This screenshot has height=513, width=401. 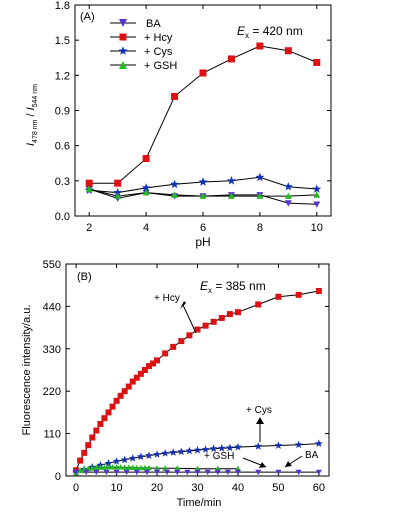 I want to click on legend-item-ba: BA, so click(x=135, y=24).